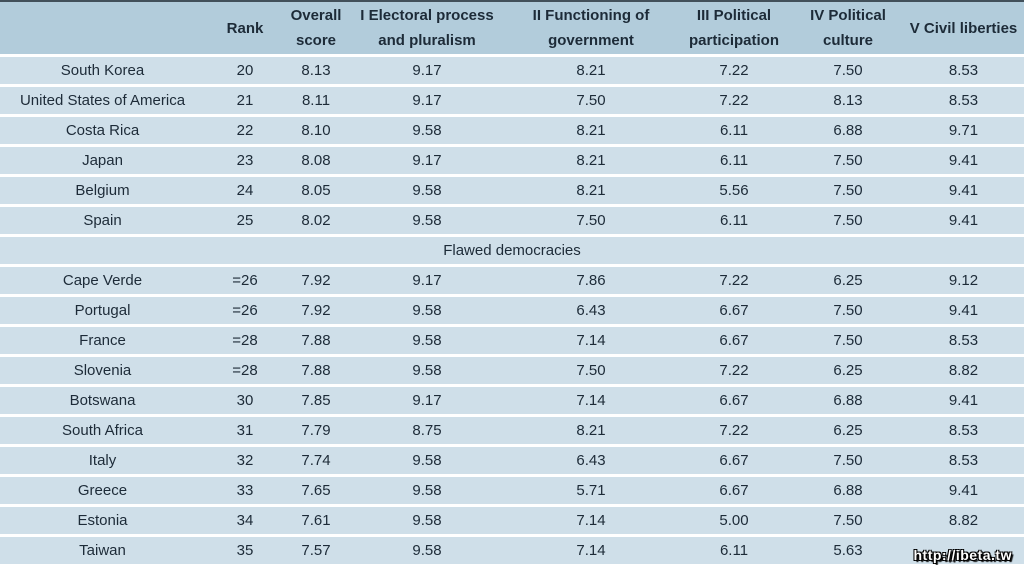  Describe the element at coordinates (734, 29) in the screenshot. I see `column-header-participation: III Political participation` at that location.